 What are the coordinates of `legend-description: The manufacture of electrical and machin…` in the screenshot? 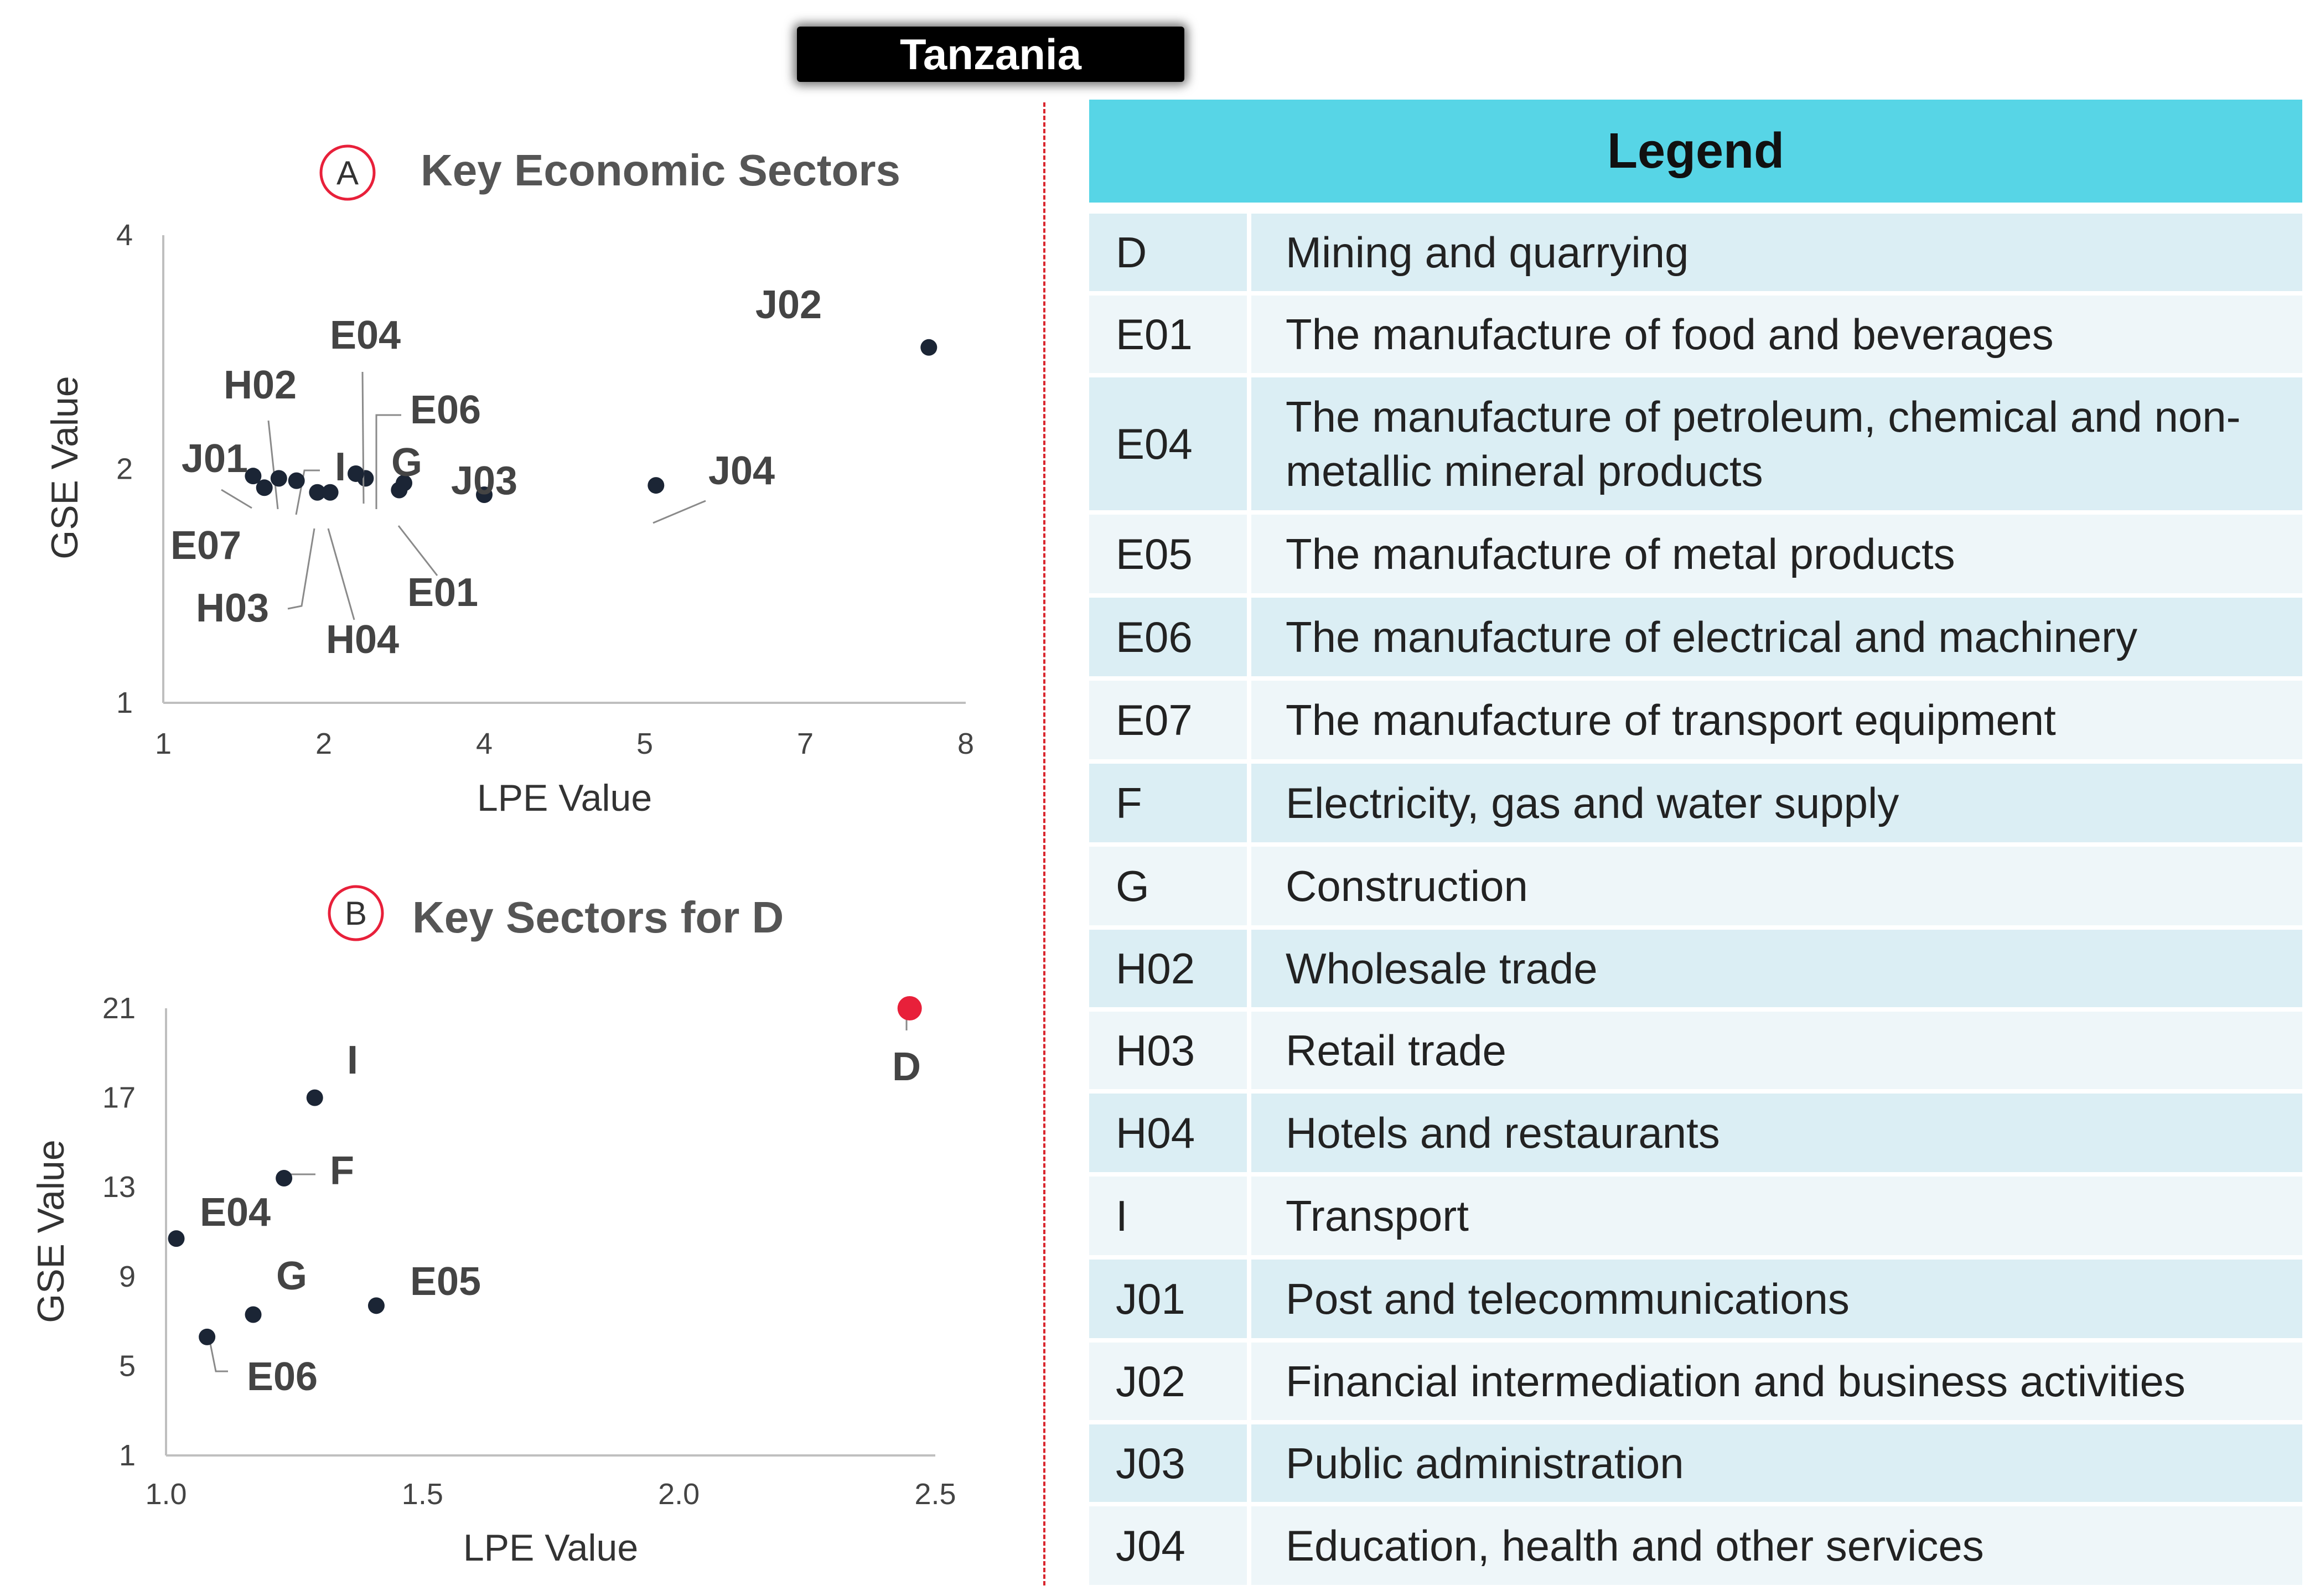 It's located at (1777, 637).